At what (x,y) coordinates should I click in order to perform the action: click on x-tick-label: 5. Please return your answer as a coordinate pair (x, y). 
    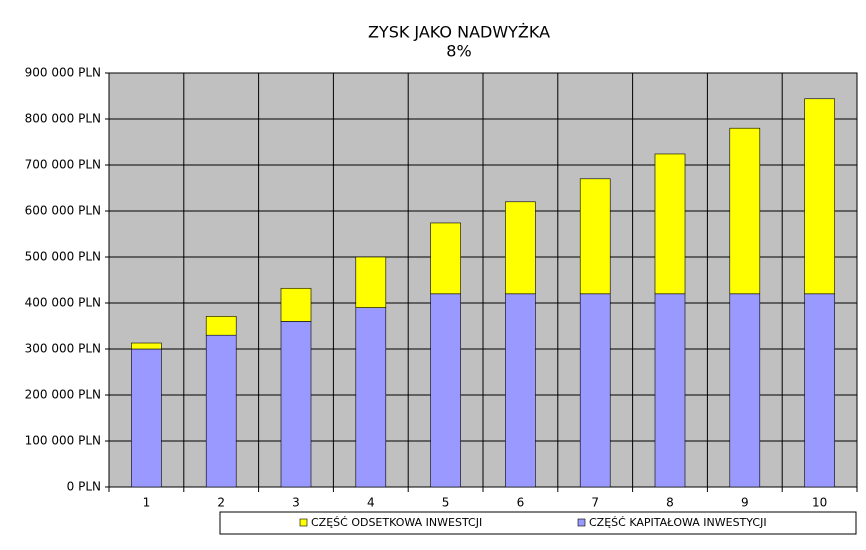
    Looking at the image, I should click on (446, 503).